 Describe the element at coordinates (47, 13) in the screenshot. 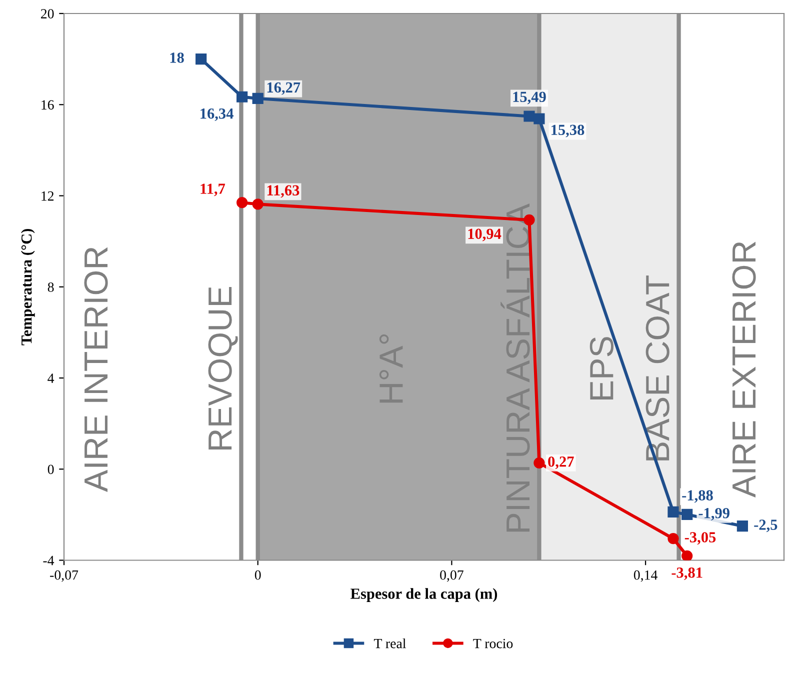

I see `y-tick-label: 20` at that location.